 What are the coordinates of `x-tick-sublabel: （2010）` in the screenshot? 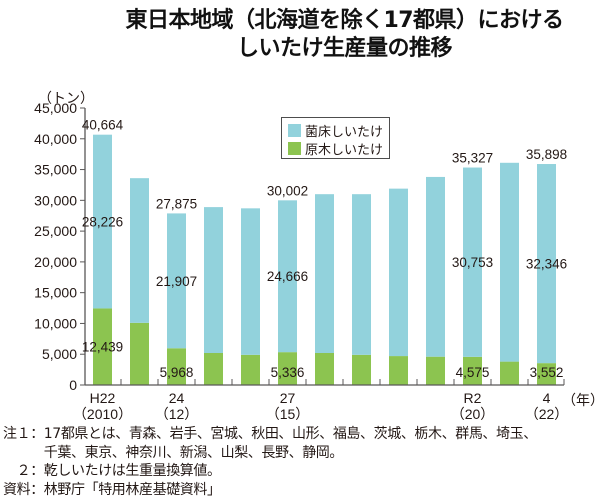 It's located at (102, 414).